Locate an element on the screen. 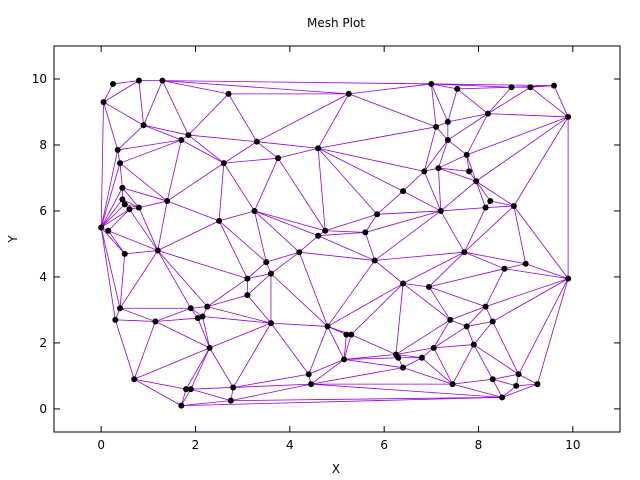 Image resolution: width=640 pixels, height=480 pixels. chart-title: Mesh Plot is located at coordinates (336, 23).